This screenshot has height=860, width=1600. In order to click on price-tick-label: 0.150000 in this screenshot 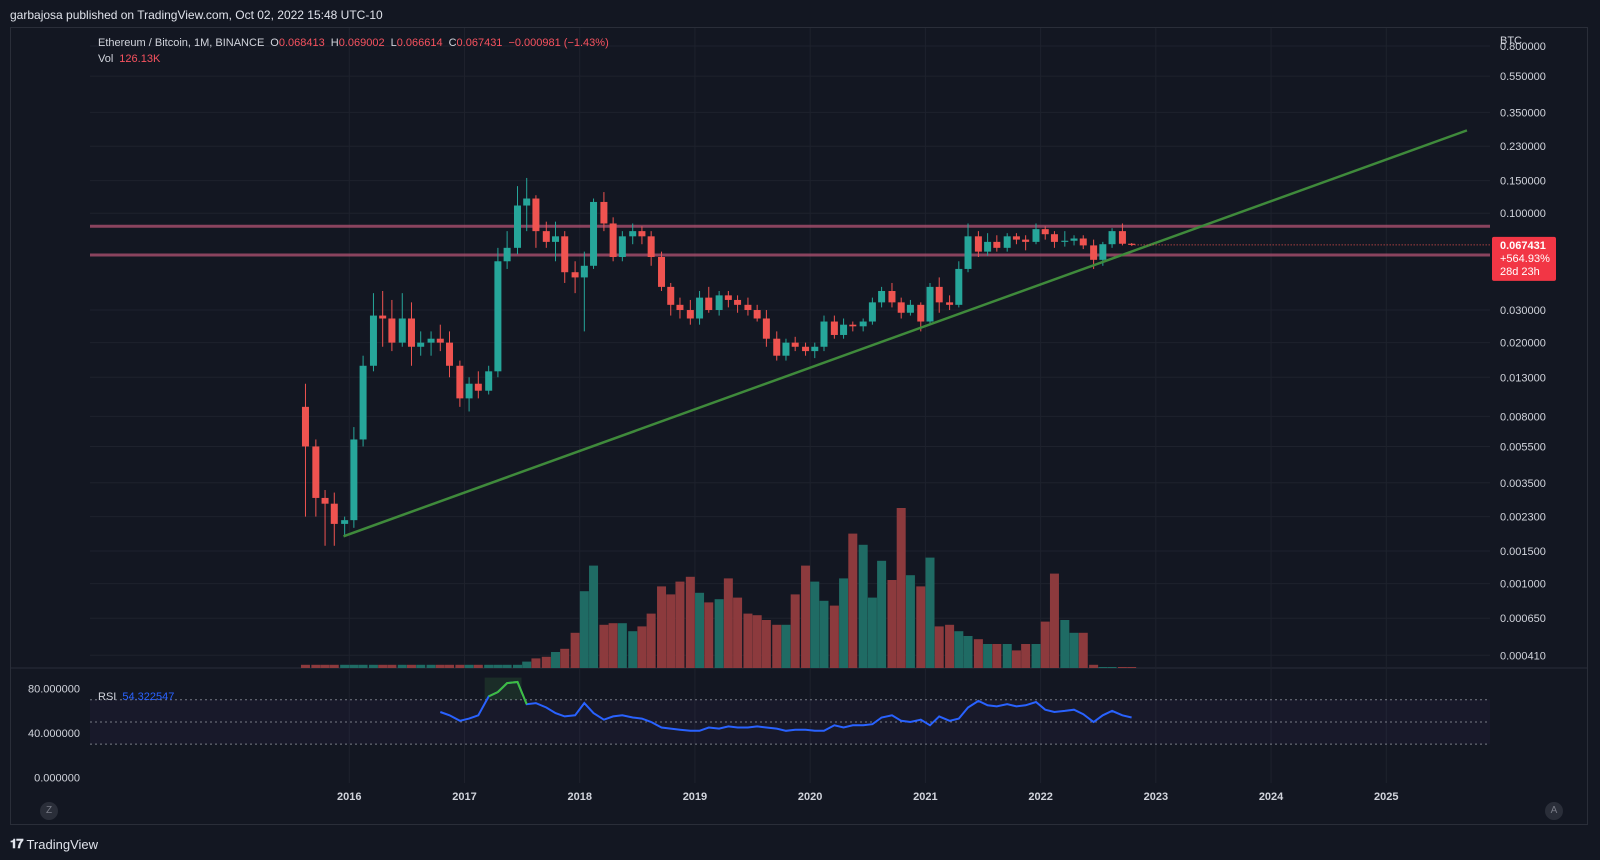, I will do `click(1523, 182)`.